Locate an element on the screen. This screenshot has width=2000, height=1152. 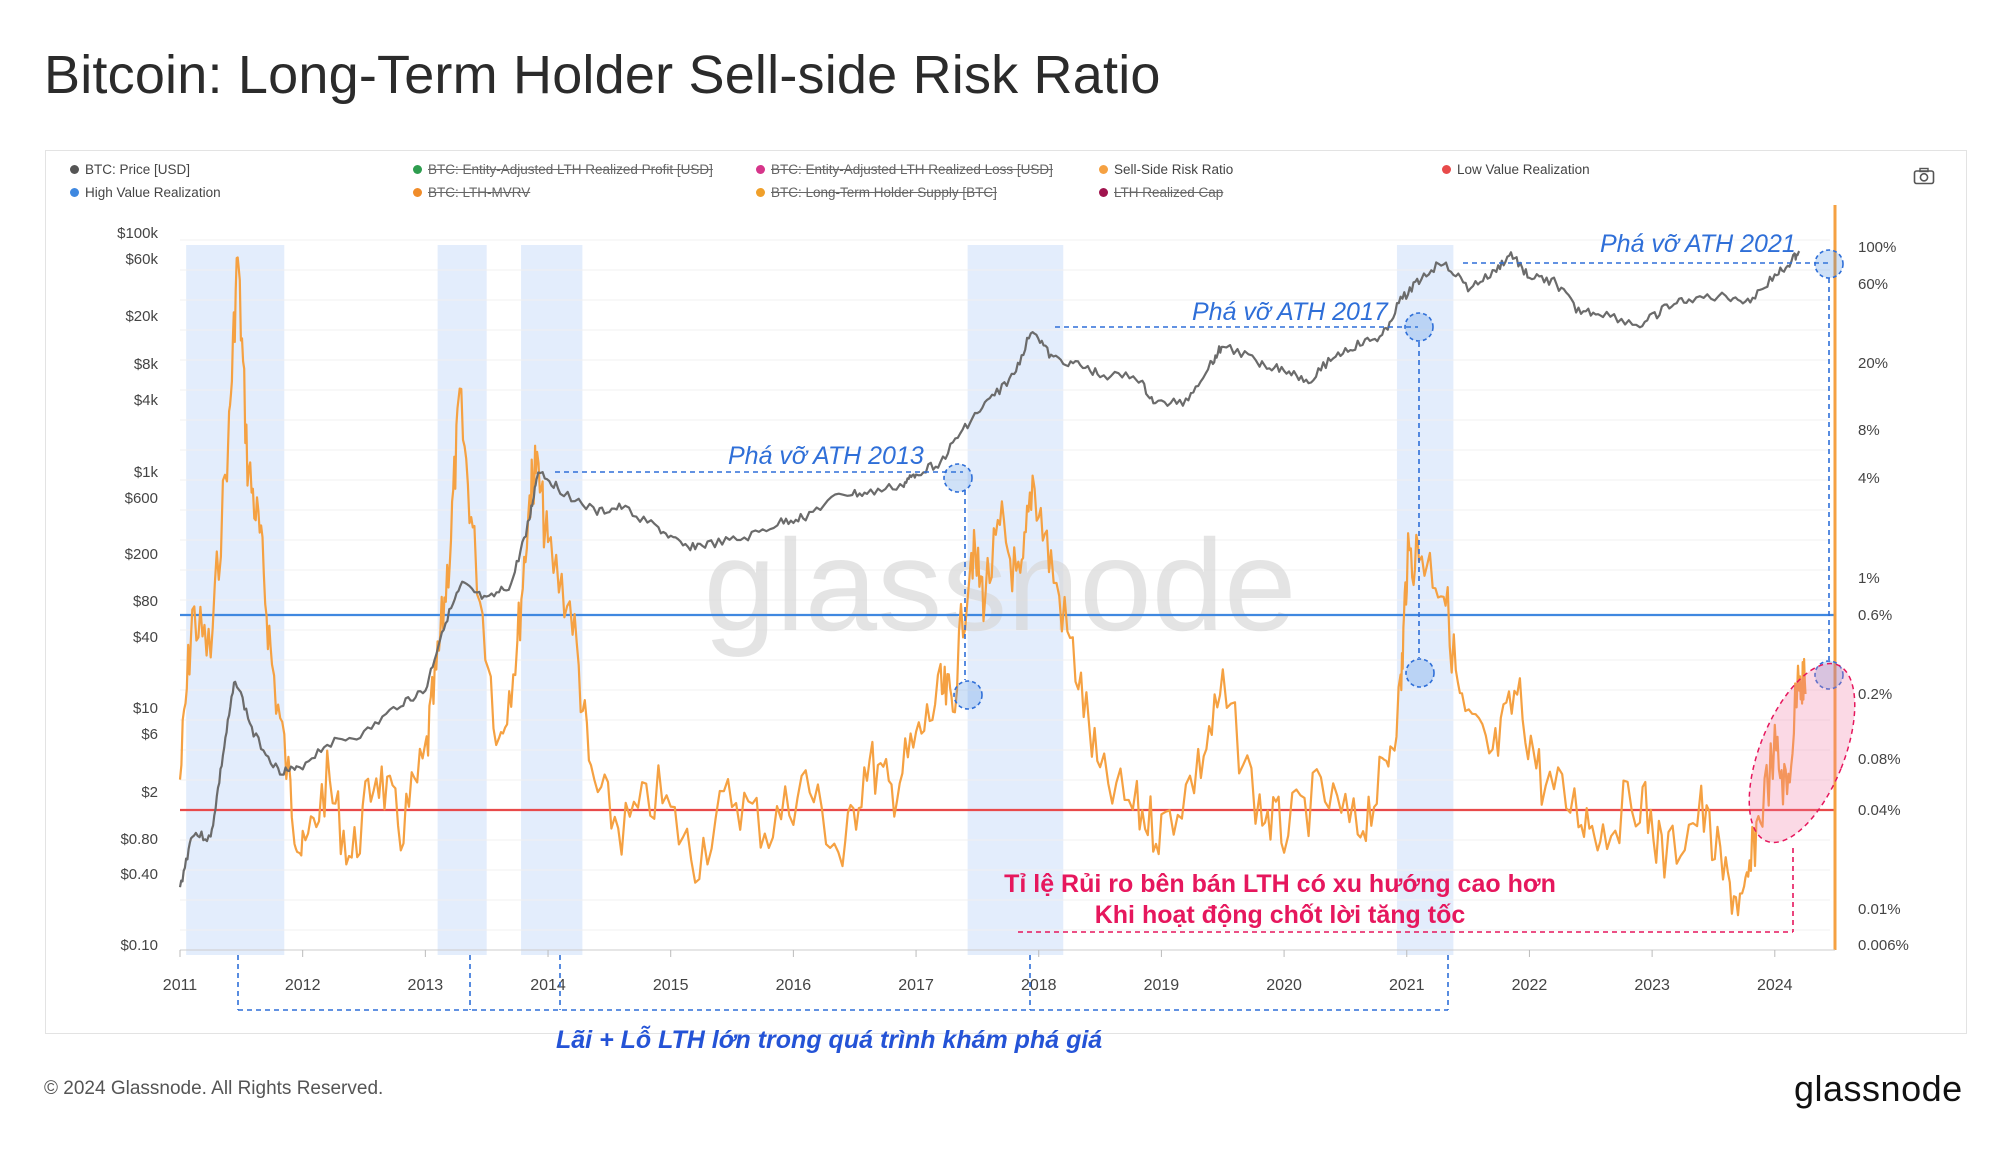
right-tick-label: 8% is located at coordinates (1869, 430).